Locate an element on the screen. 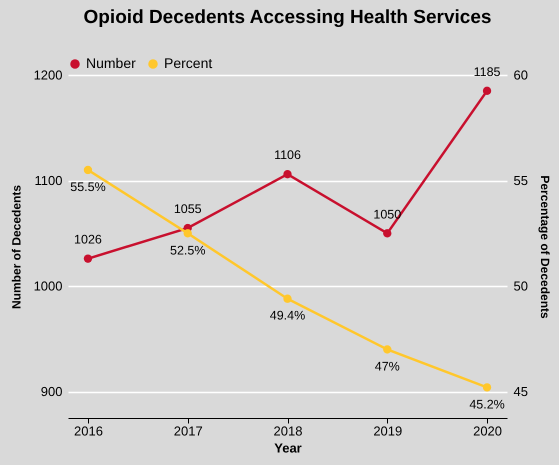  data-label: 49.4% is located at coordinates (288, 315).